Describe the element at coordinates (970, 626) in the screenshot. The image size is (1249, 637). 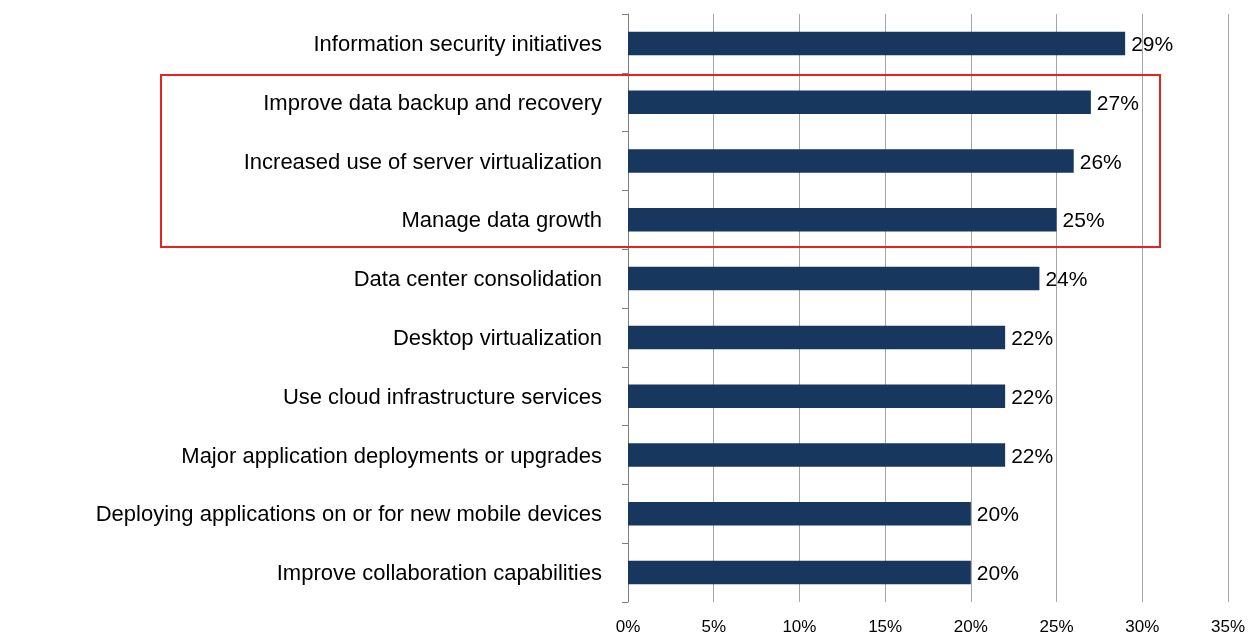
I see `x-tick-label: 20%` at that location.